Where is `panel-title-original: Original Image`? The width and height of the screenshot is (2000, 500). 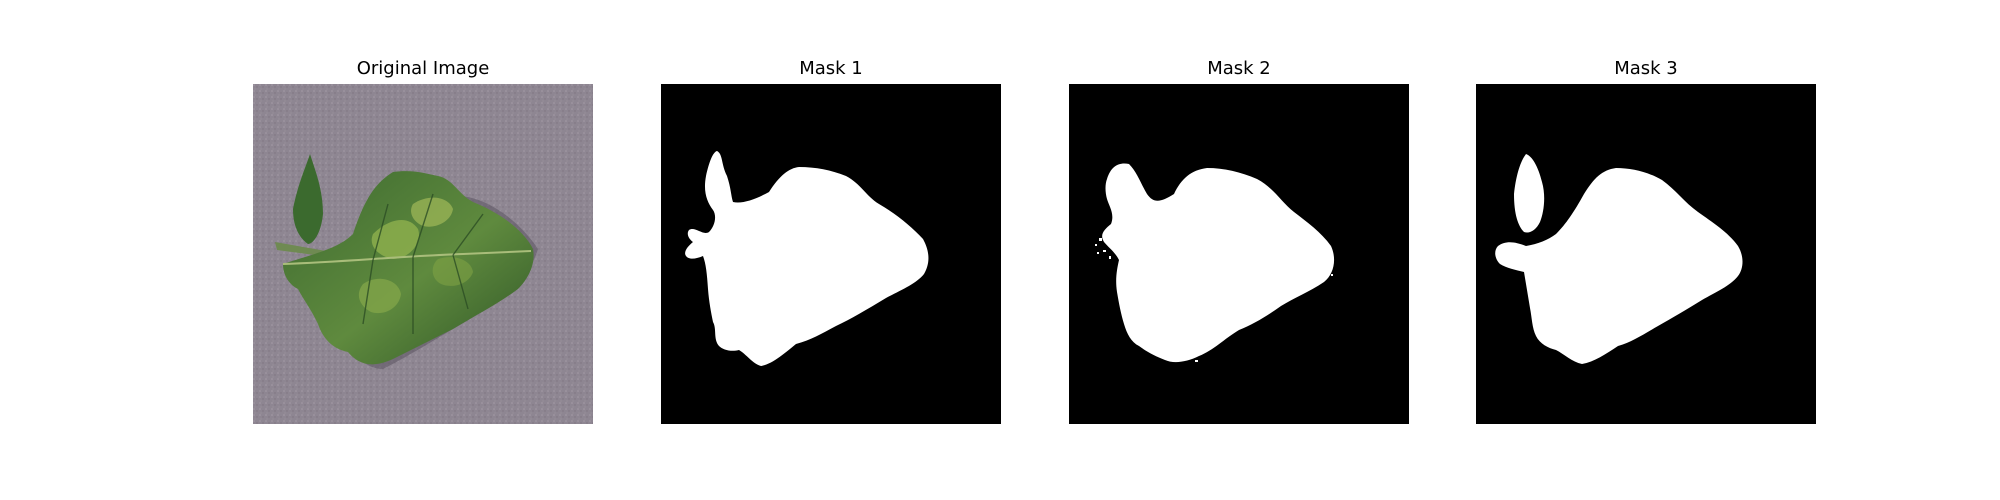 panel-title-original: Original Image is located at coordinates (423, 68).